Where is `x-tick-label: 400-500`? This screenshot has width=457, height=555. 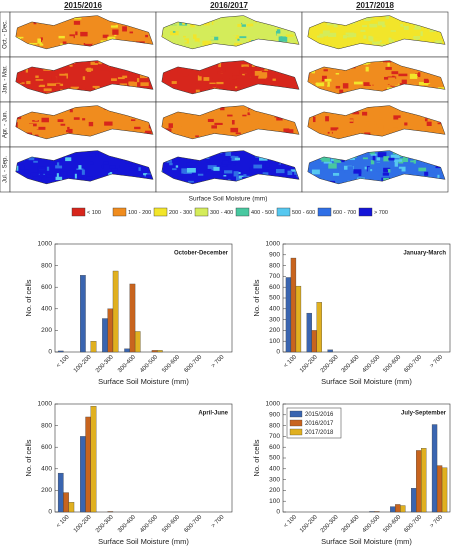
x-tick-label: 400-500 is located at coordinates (372, 524).